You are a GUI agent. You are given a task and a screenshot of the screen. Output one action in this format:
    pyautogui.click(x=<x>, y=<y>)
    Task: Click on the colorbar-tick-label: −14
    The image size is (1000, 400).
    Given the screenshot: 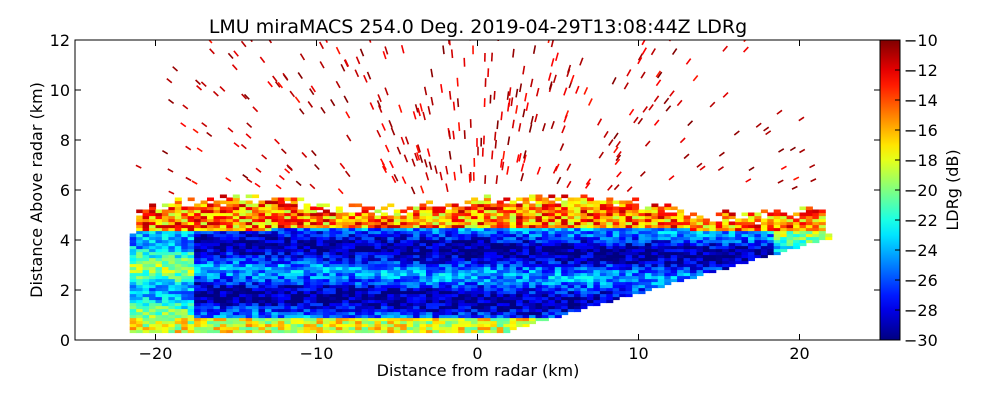 What is the action you would take?
    pyautogui.click(x=921, y=100)
    